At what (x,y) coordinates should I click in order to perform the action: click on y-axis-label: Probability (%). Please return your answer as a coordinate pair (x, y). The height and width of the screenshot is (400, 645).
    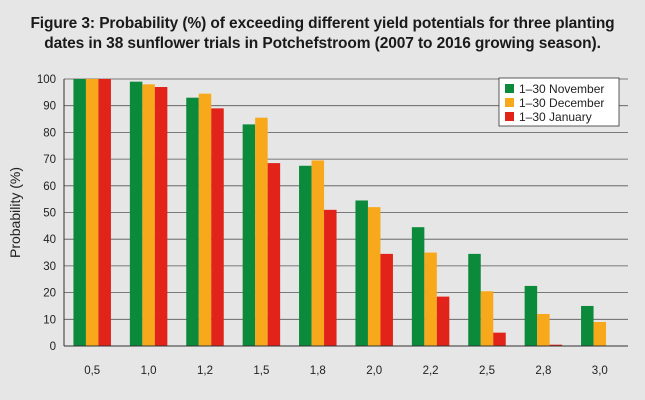
    Looking at the image, I should click on (15, 212).